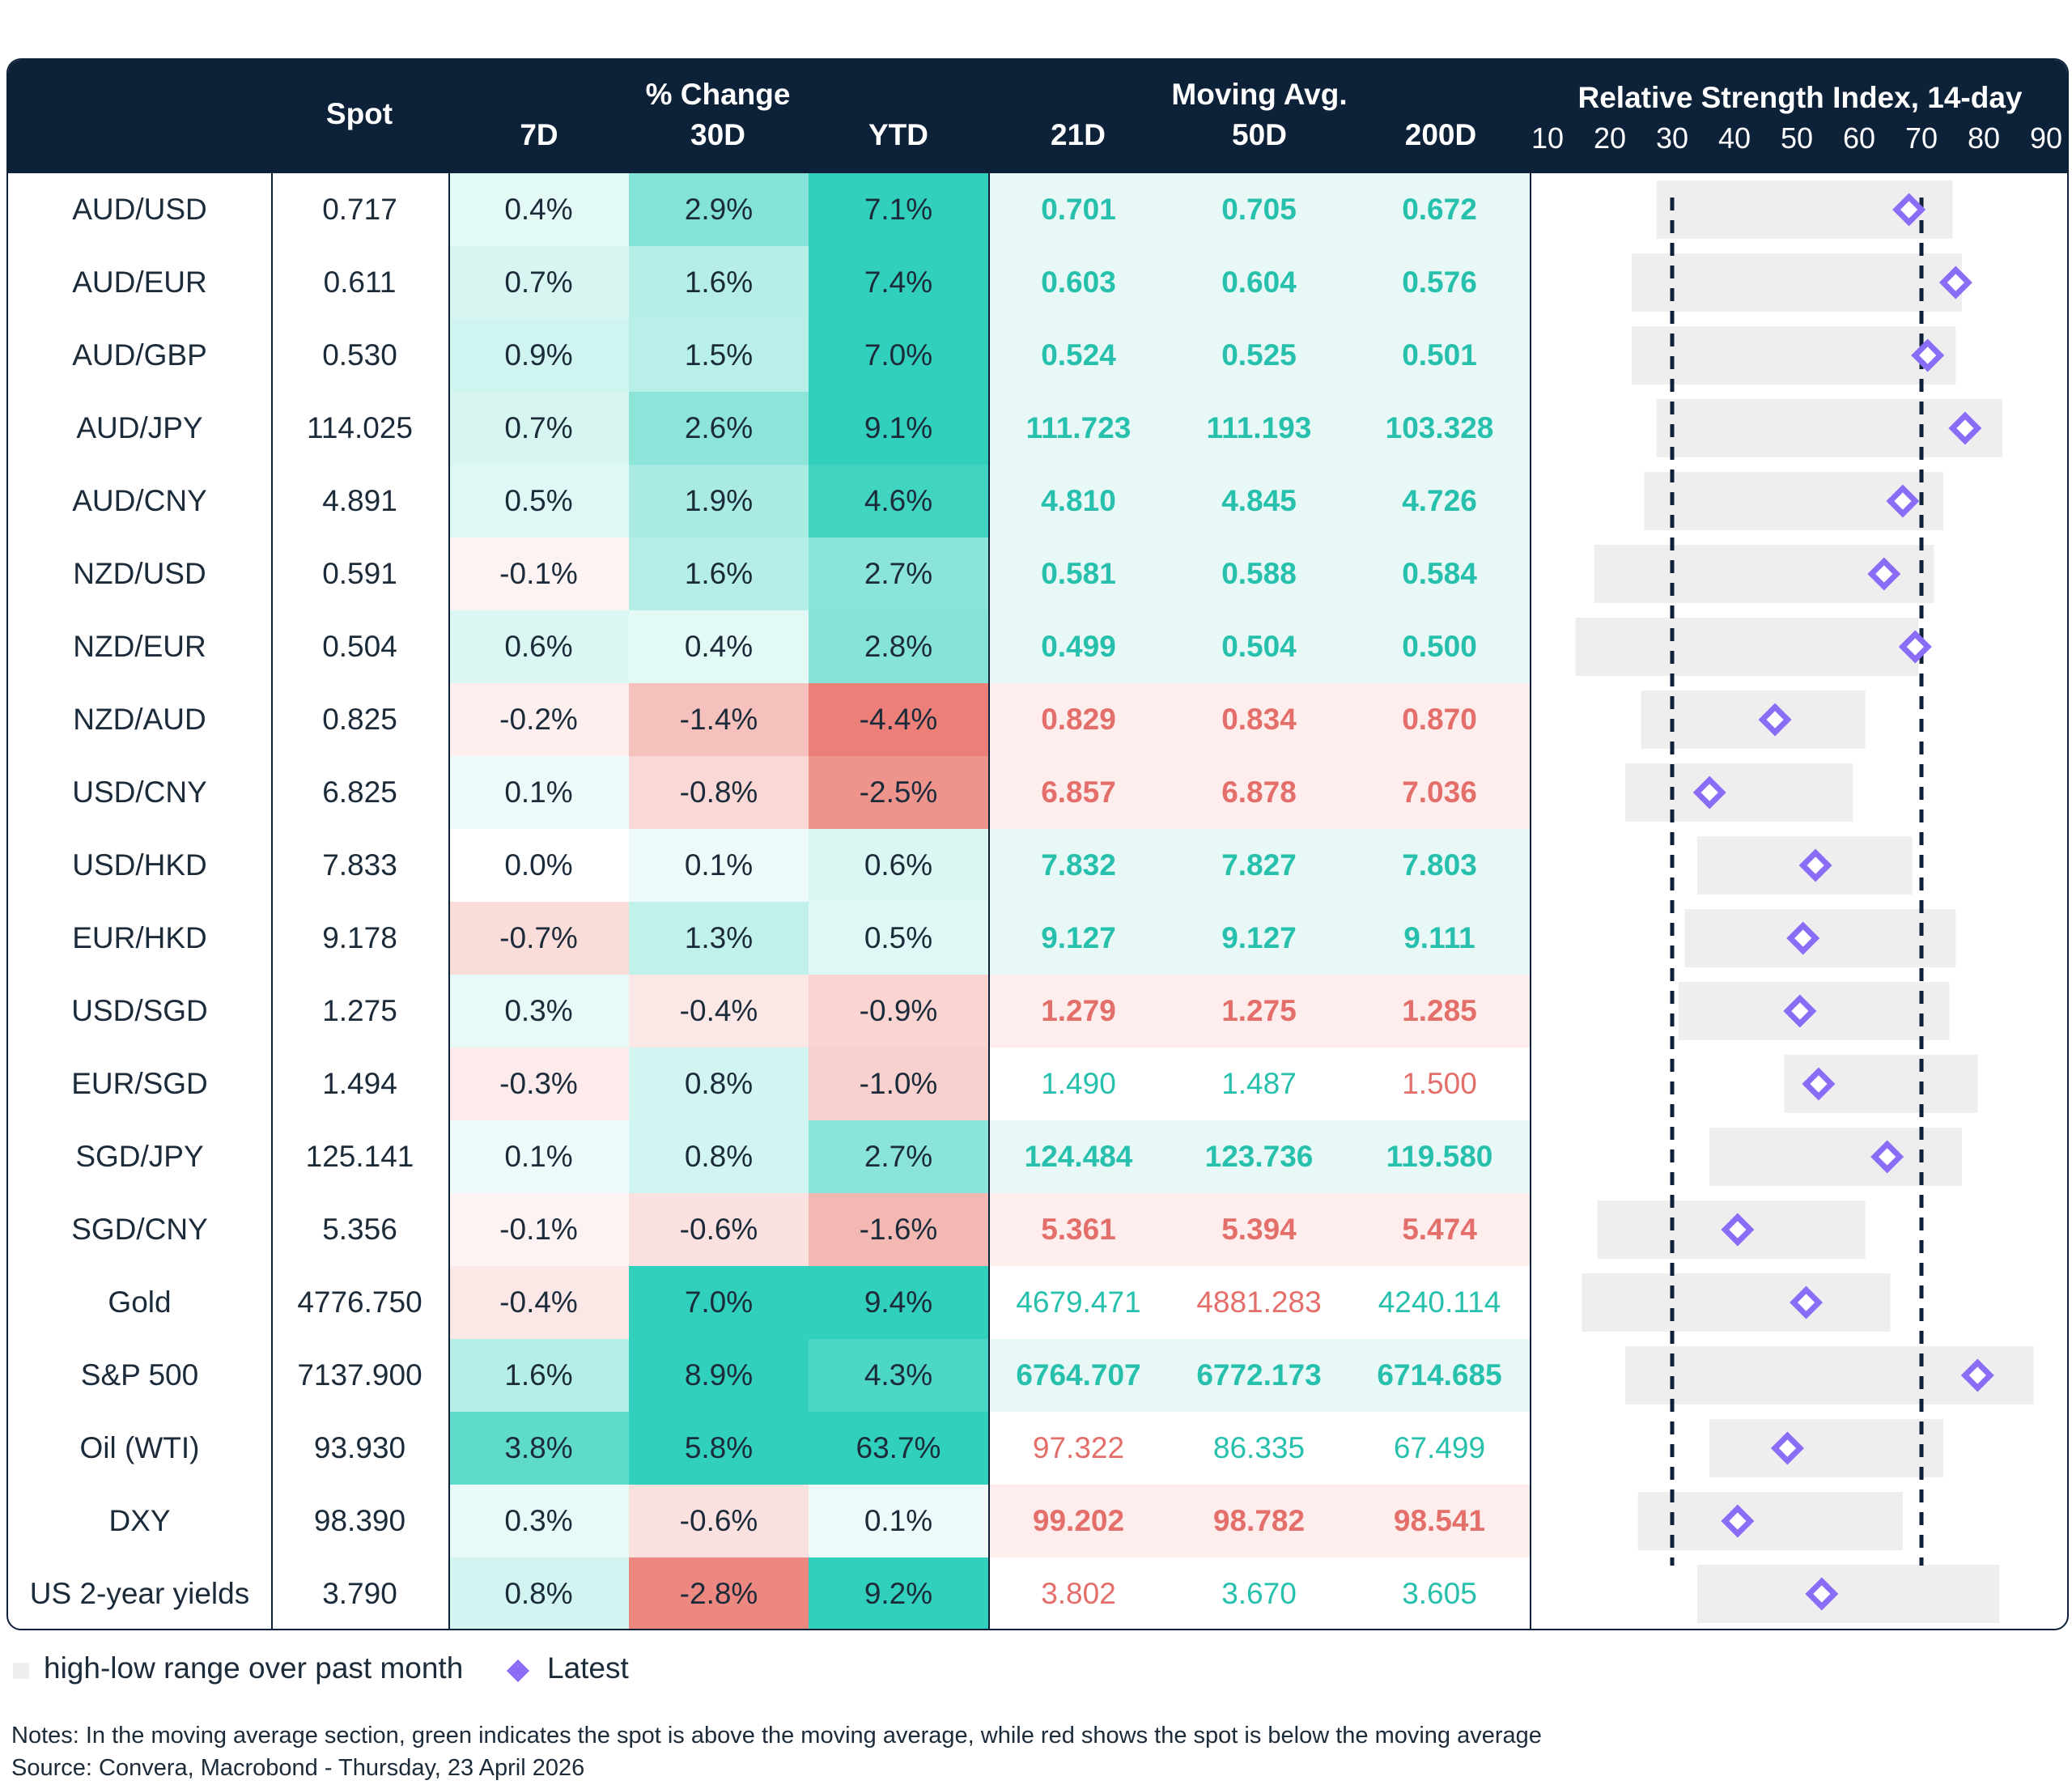 This screenshot has width=2072, height=1789. What do you see at coordinates (1439, 574) in the screenshot?
I see `ma-200d-cell: 0.584` at bounding box center [1439, 574].